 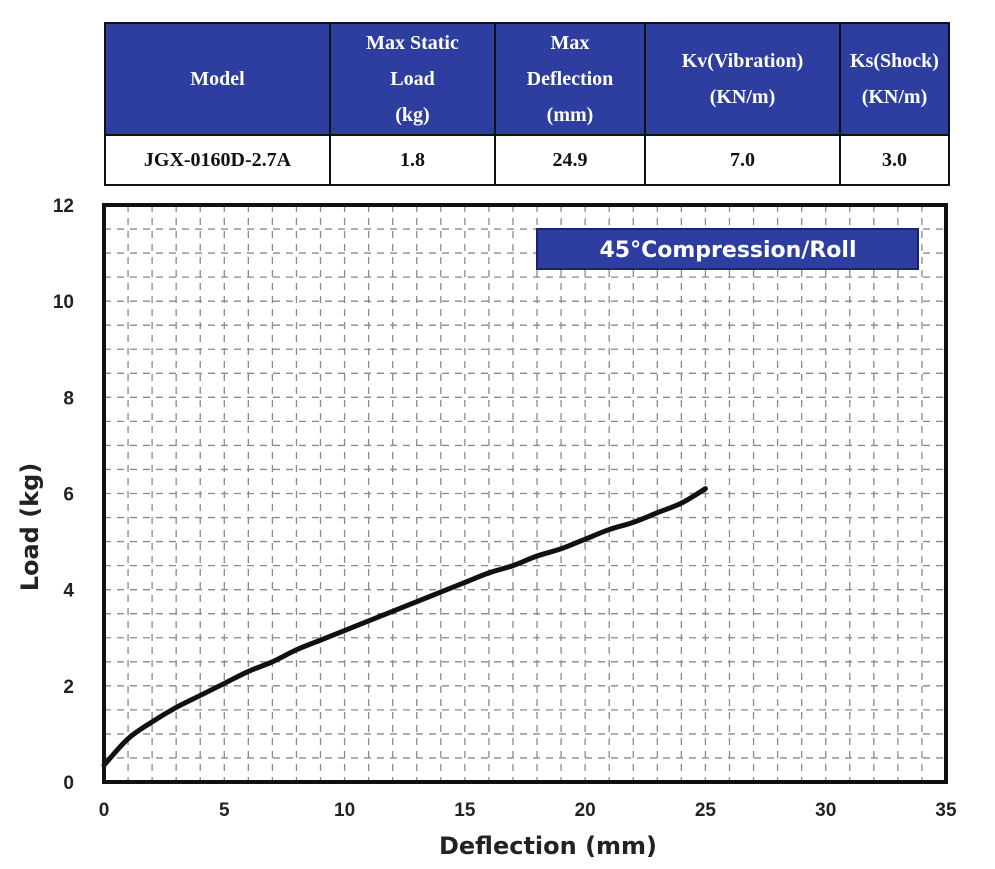 I want to click on header-kv-vibration: Kv(Vibration) (KN/m), so click(x=742, y=79).